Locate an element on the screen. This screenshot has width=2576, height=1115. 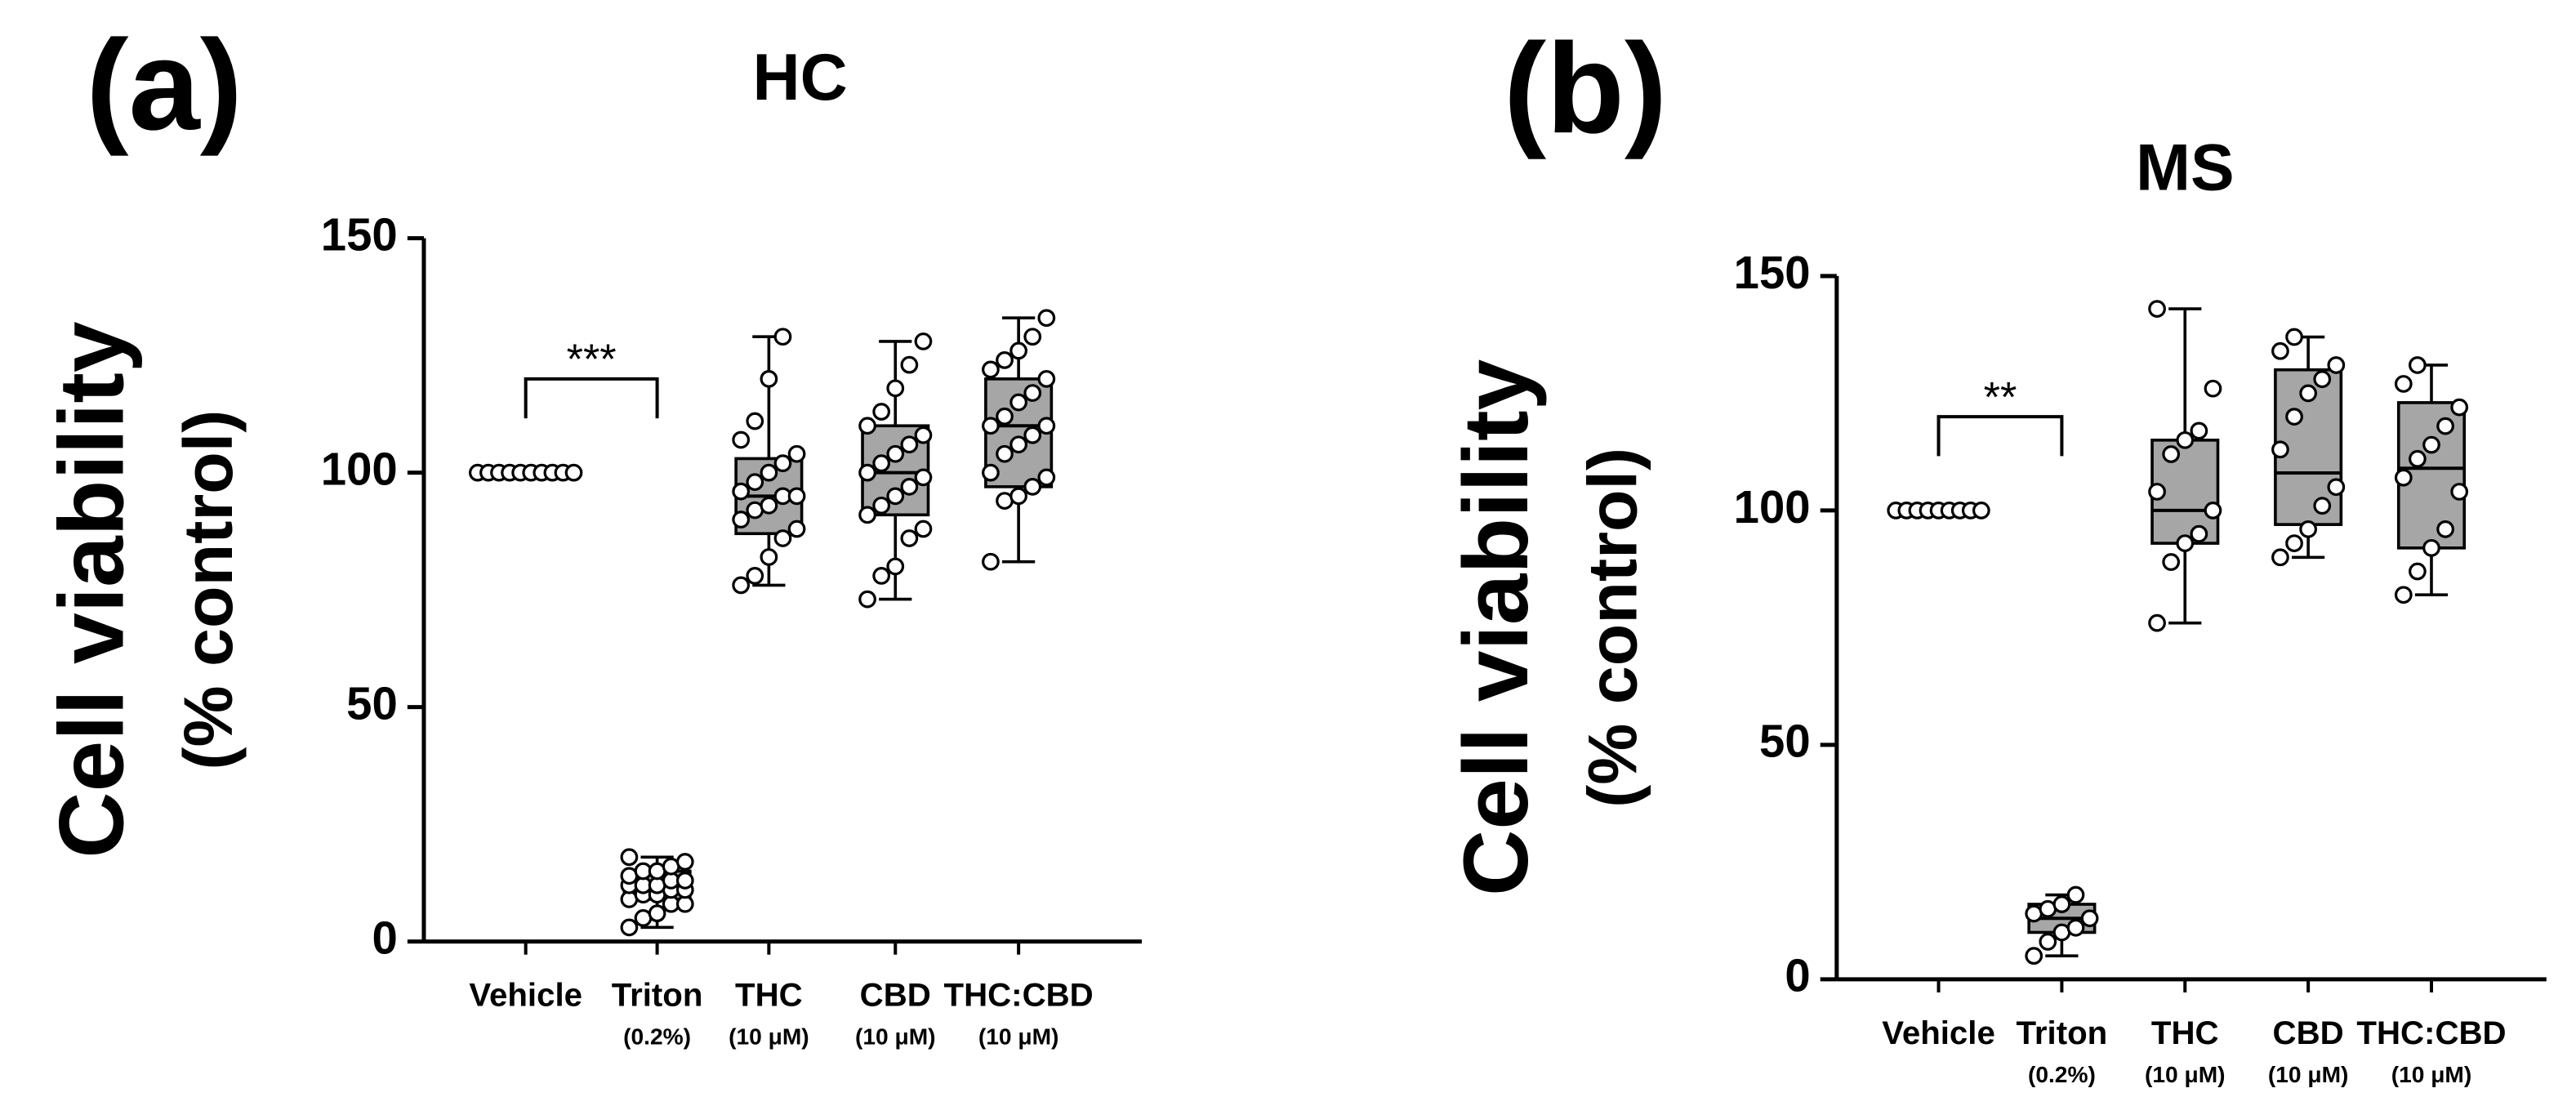
chart-title: HC is located at coordinates (799, 77).